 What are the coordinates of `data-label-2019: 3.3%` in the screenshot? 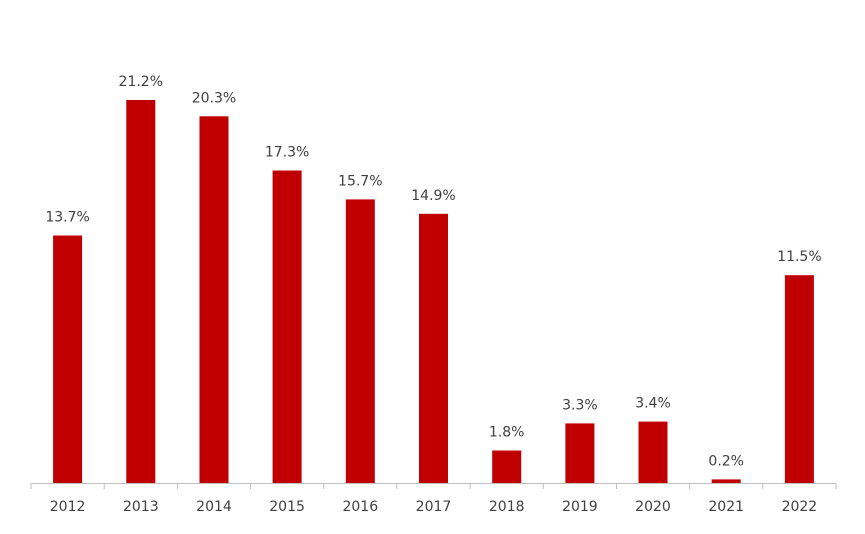 It's located at (580, 405).